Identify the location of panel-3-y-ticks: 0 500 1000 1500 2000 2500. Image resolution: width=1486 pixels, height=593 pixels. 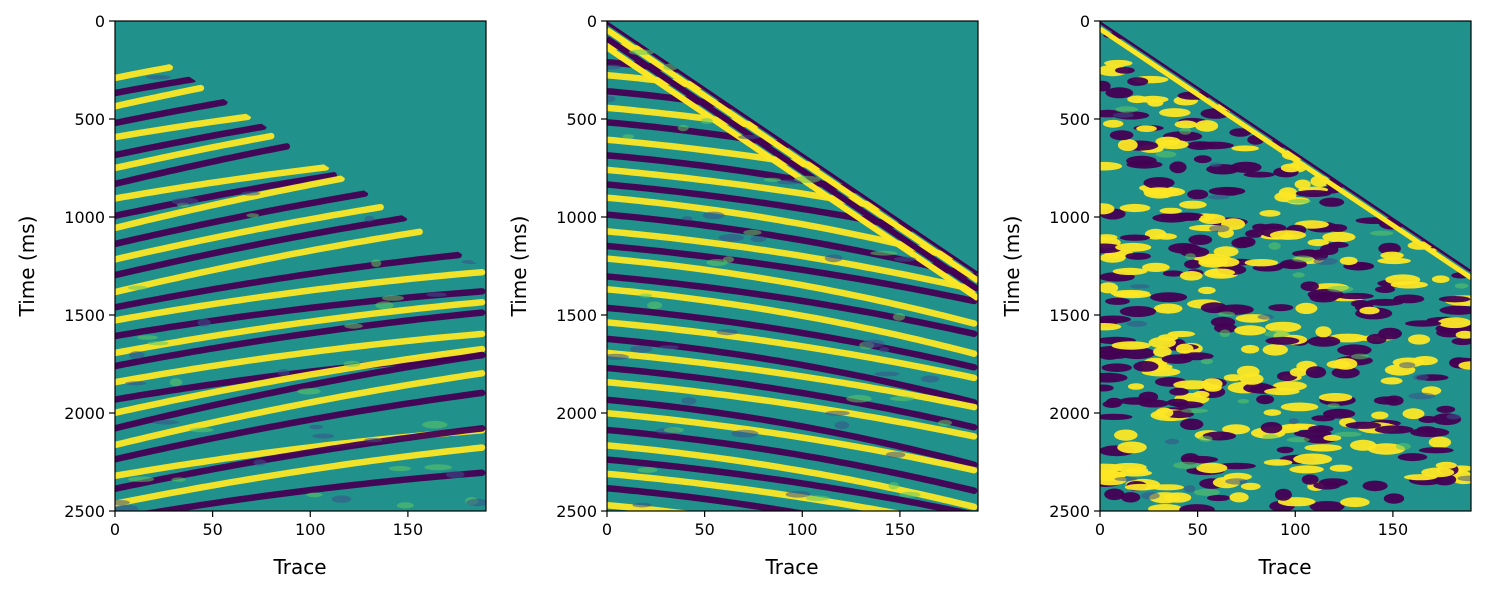
(1074, 266).